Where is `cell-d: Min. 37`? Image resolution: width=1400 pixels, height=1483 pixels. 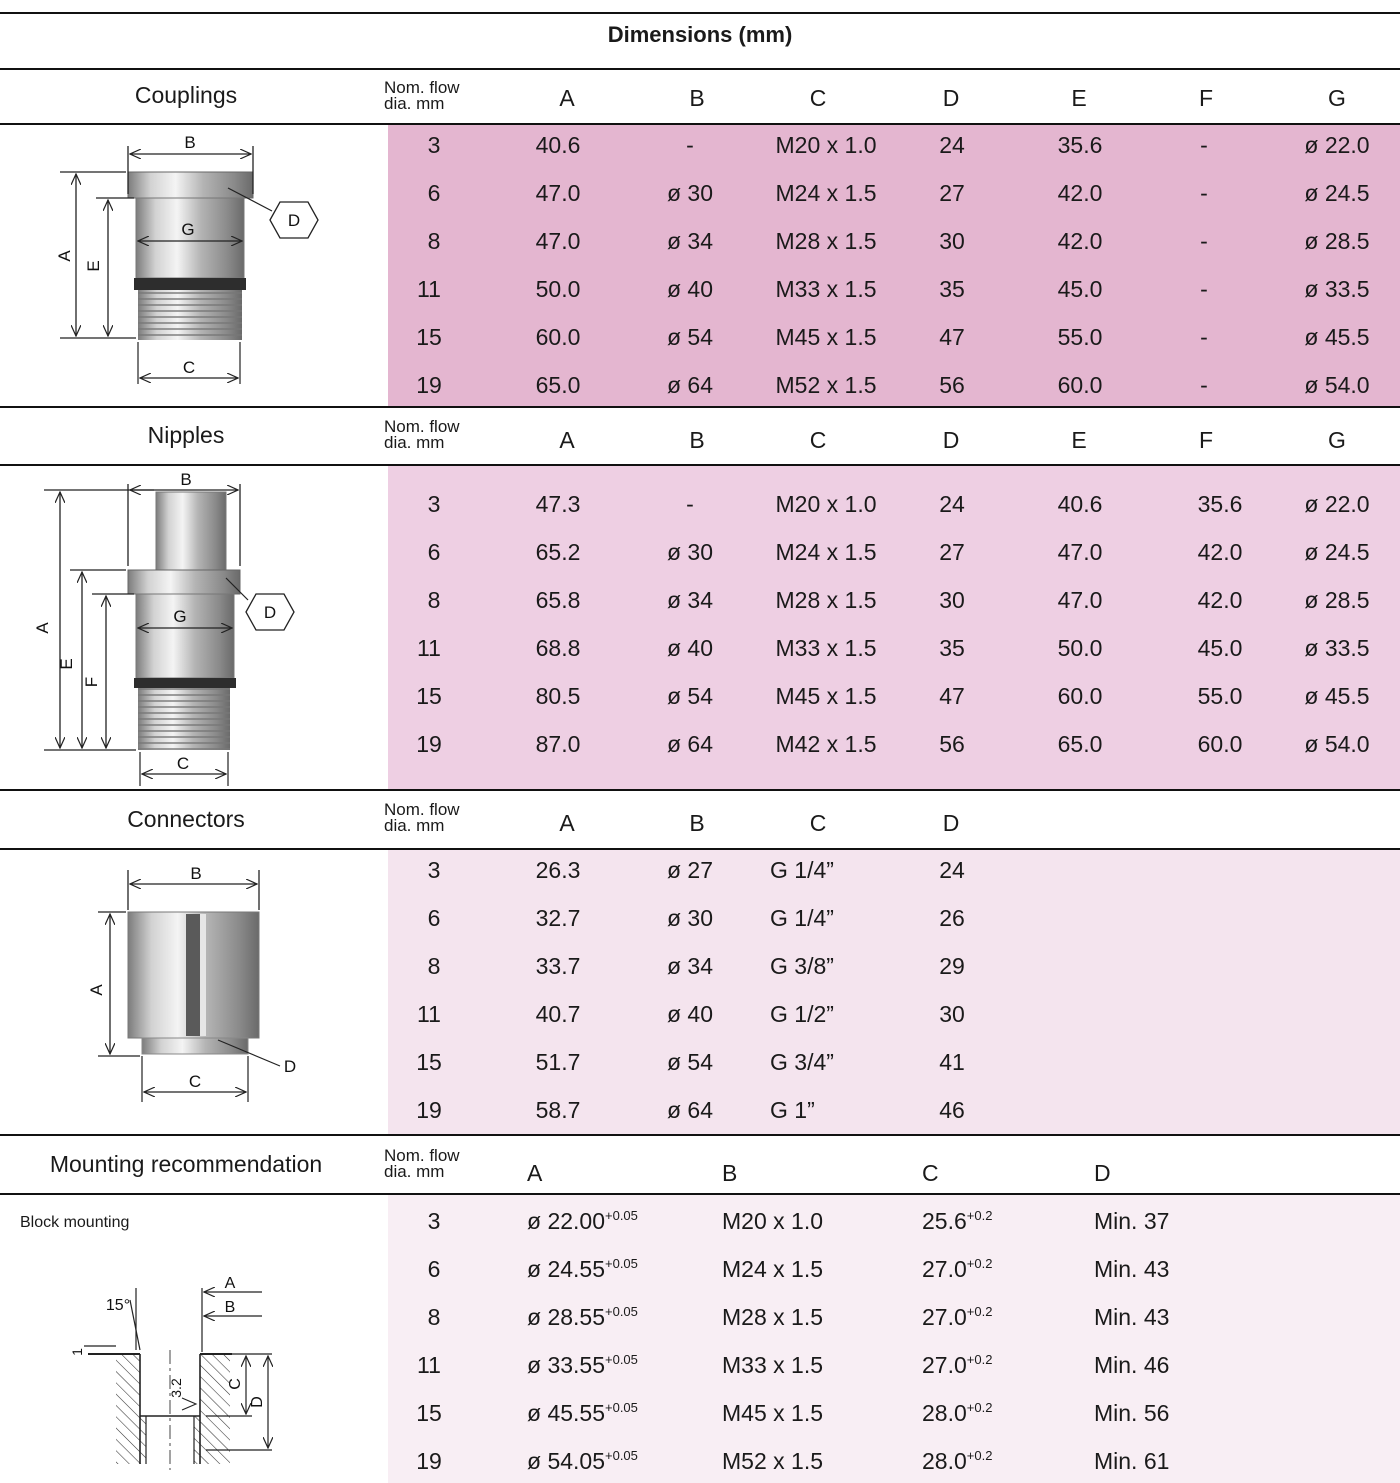 cell-d: Min. 37 is located at coordinates (1132, 1221).